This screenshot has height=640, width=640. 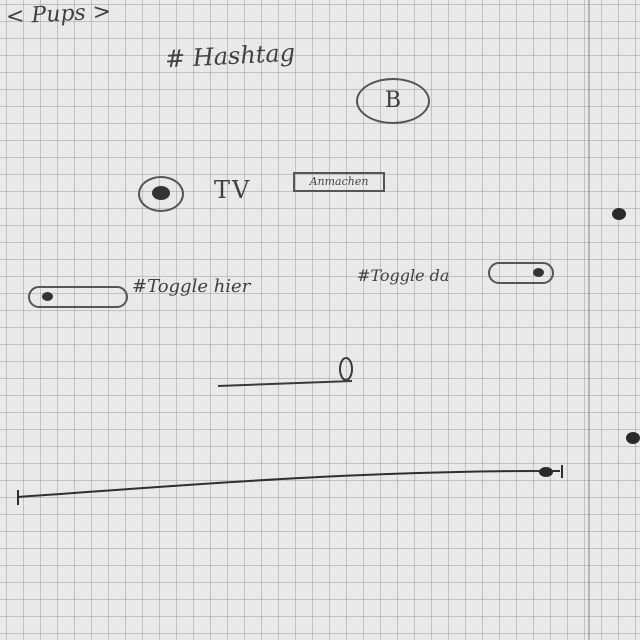 I want to click on toggle-da-switch, so click(x=521, y=273).